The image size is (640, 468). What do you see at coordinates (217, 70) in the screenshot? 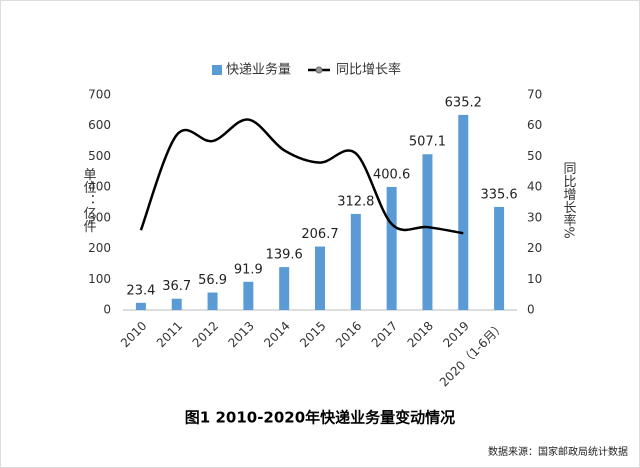
I see `legend-swatch` at bounding box center [217, 70].